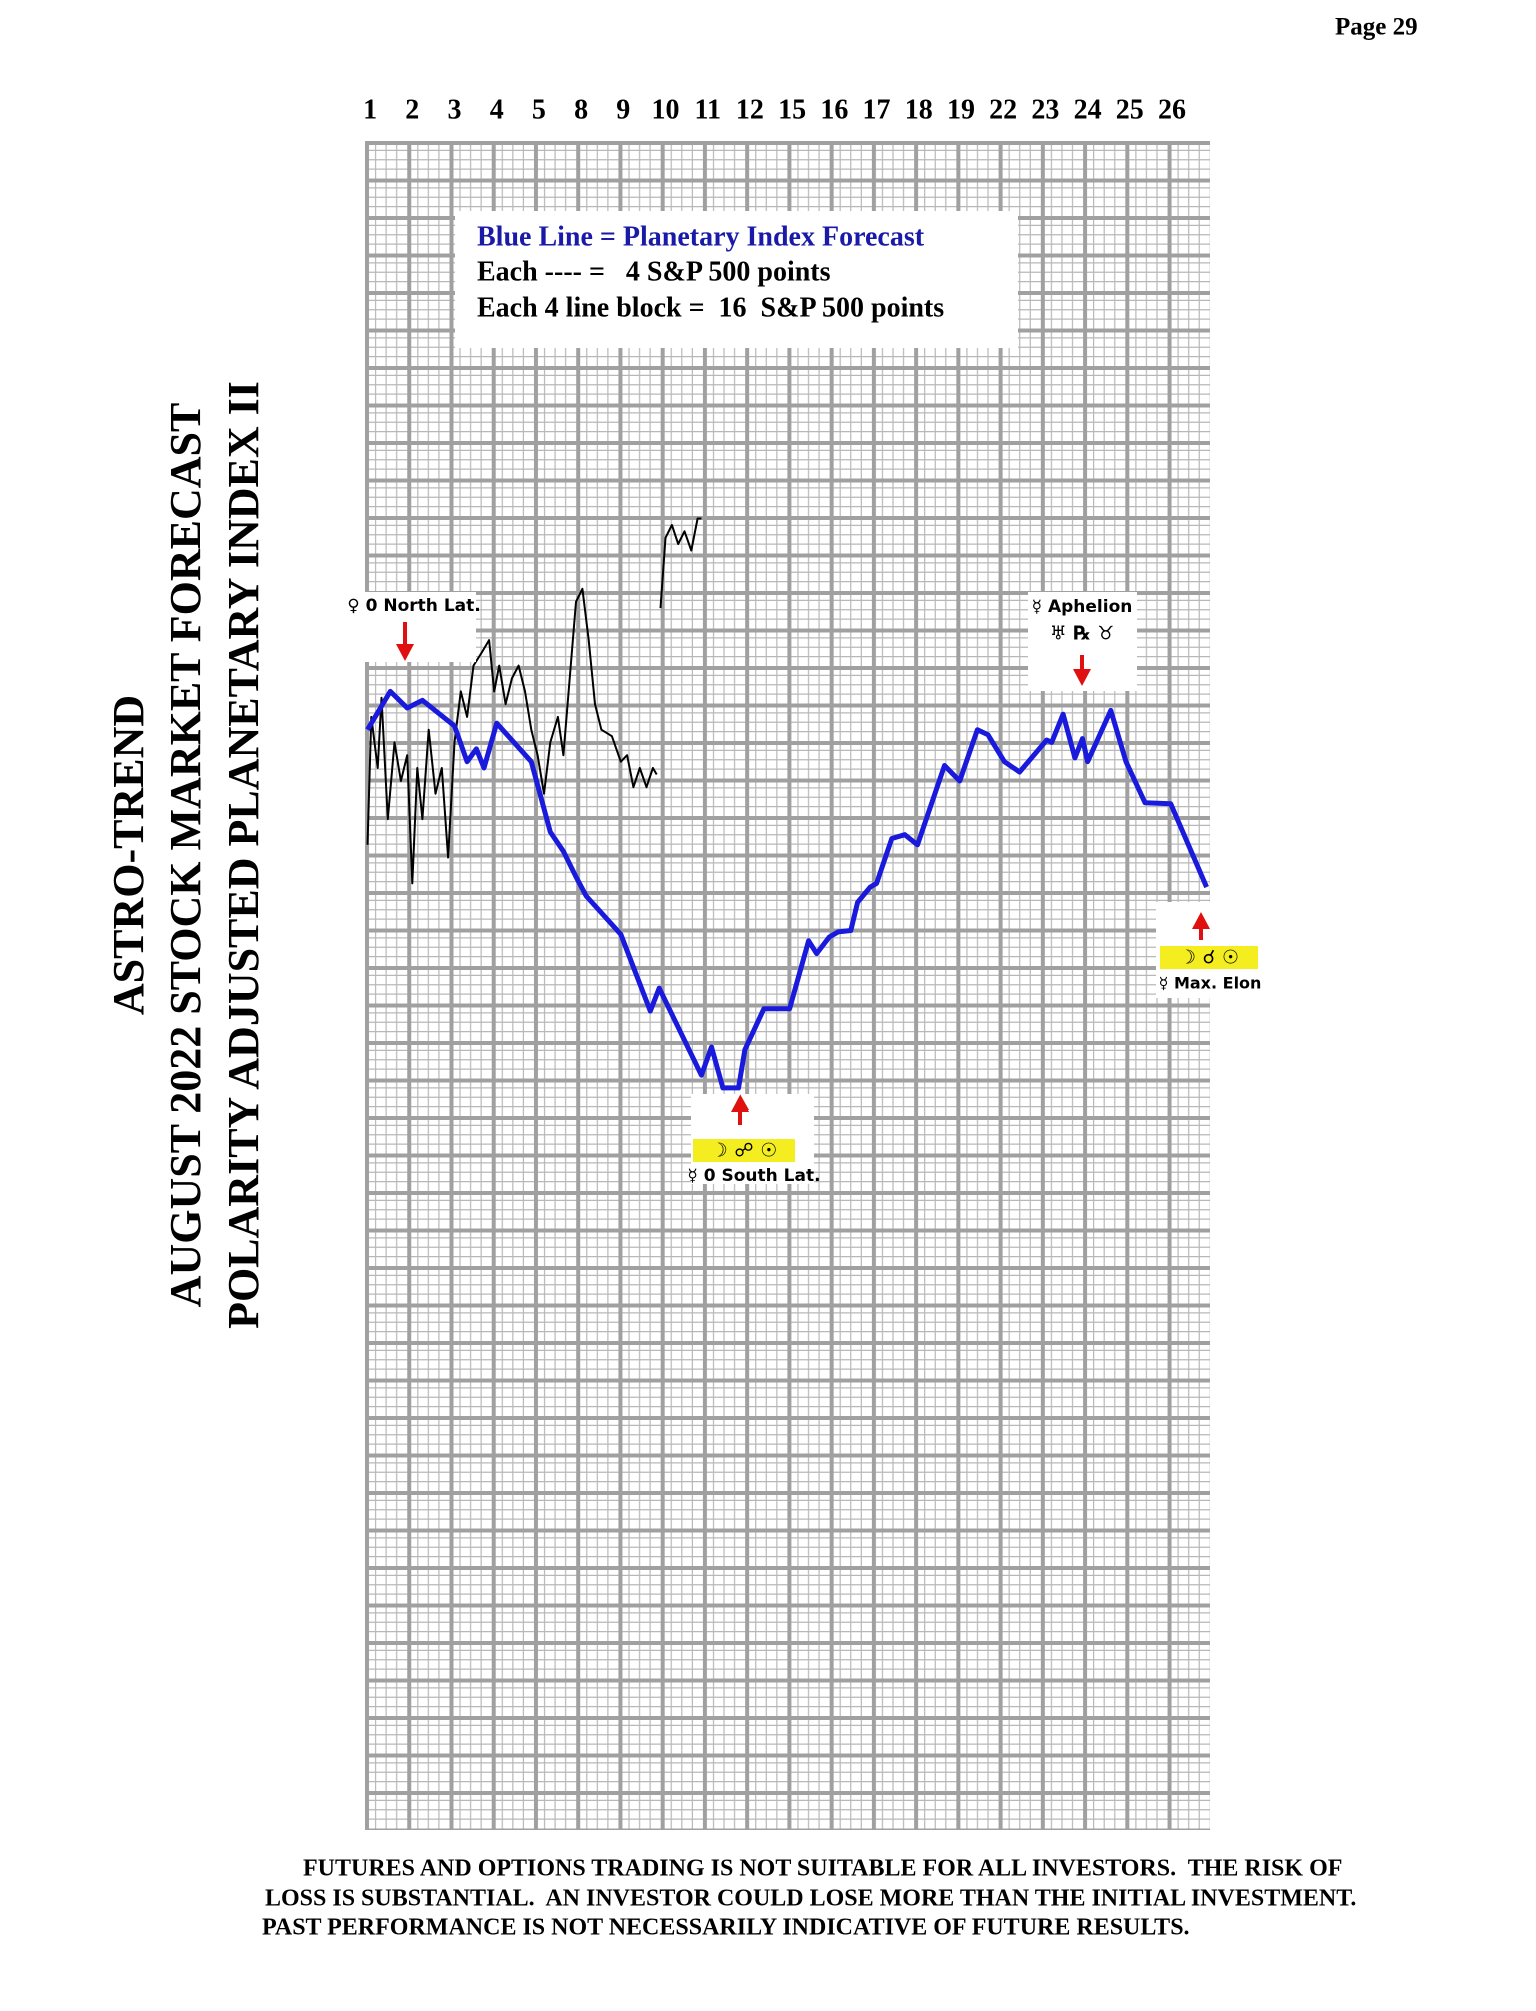 The image size is (1536, 2011). What do you see at coordinates (1209, 958) in the screenshot?
I see `annotation-text: ☽ ☌ ☉` at bounding box center [1209, 958].